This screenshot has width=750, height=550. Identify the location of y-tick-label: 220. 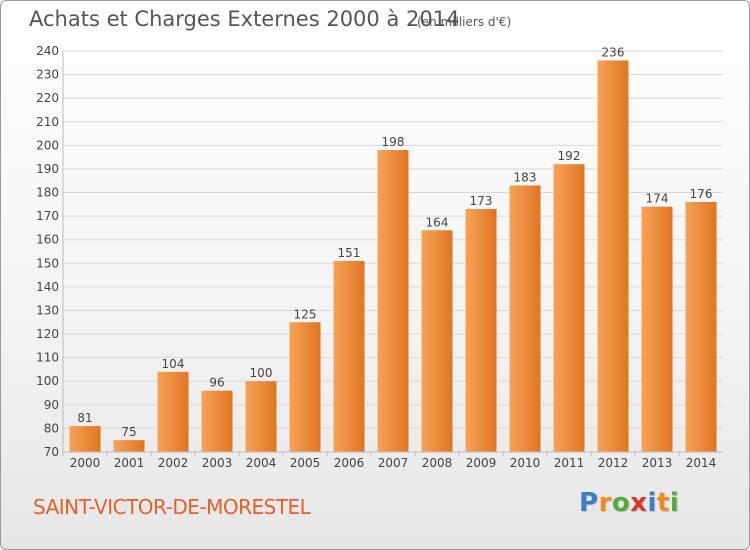
(47, 98).